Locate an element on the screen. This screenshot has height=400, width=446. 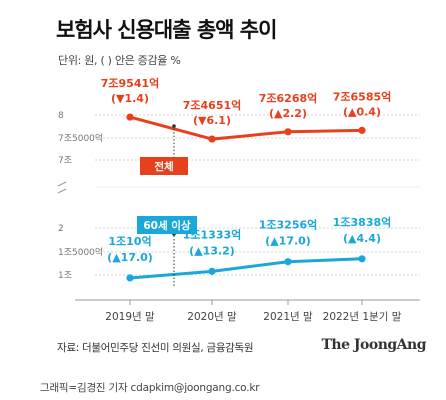
graphic-credit: 그래픽=김경진 기자 cdapkim@joongang.co.kr is located at coordinates (150, 388).